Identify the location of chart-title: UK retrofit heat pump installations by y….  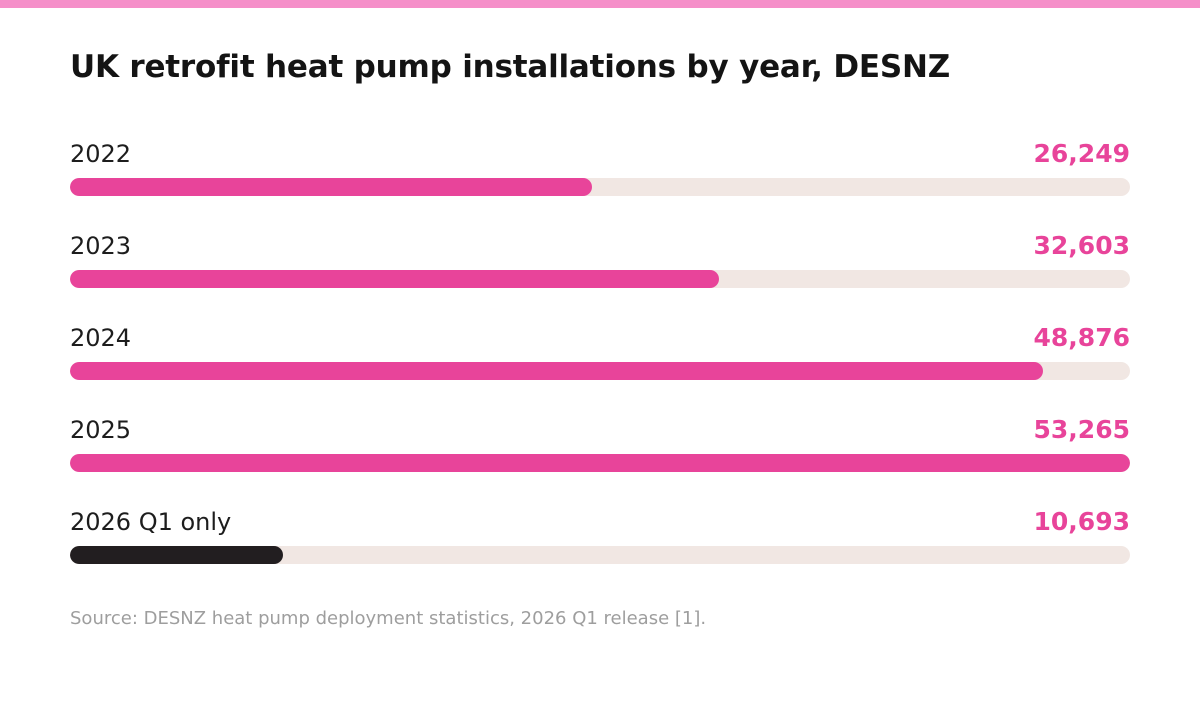
(510, 67).